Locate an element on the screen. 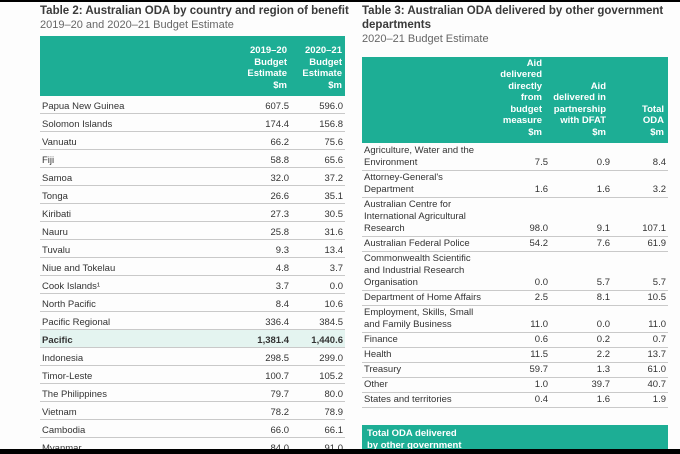 Image resolution: width=680 pixels, height=454 pixels. table-row: Nauru 25.8 31.6 is located at coordinates (192, 230).